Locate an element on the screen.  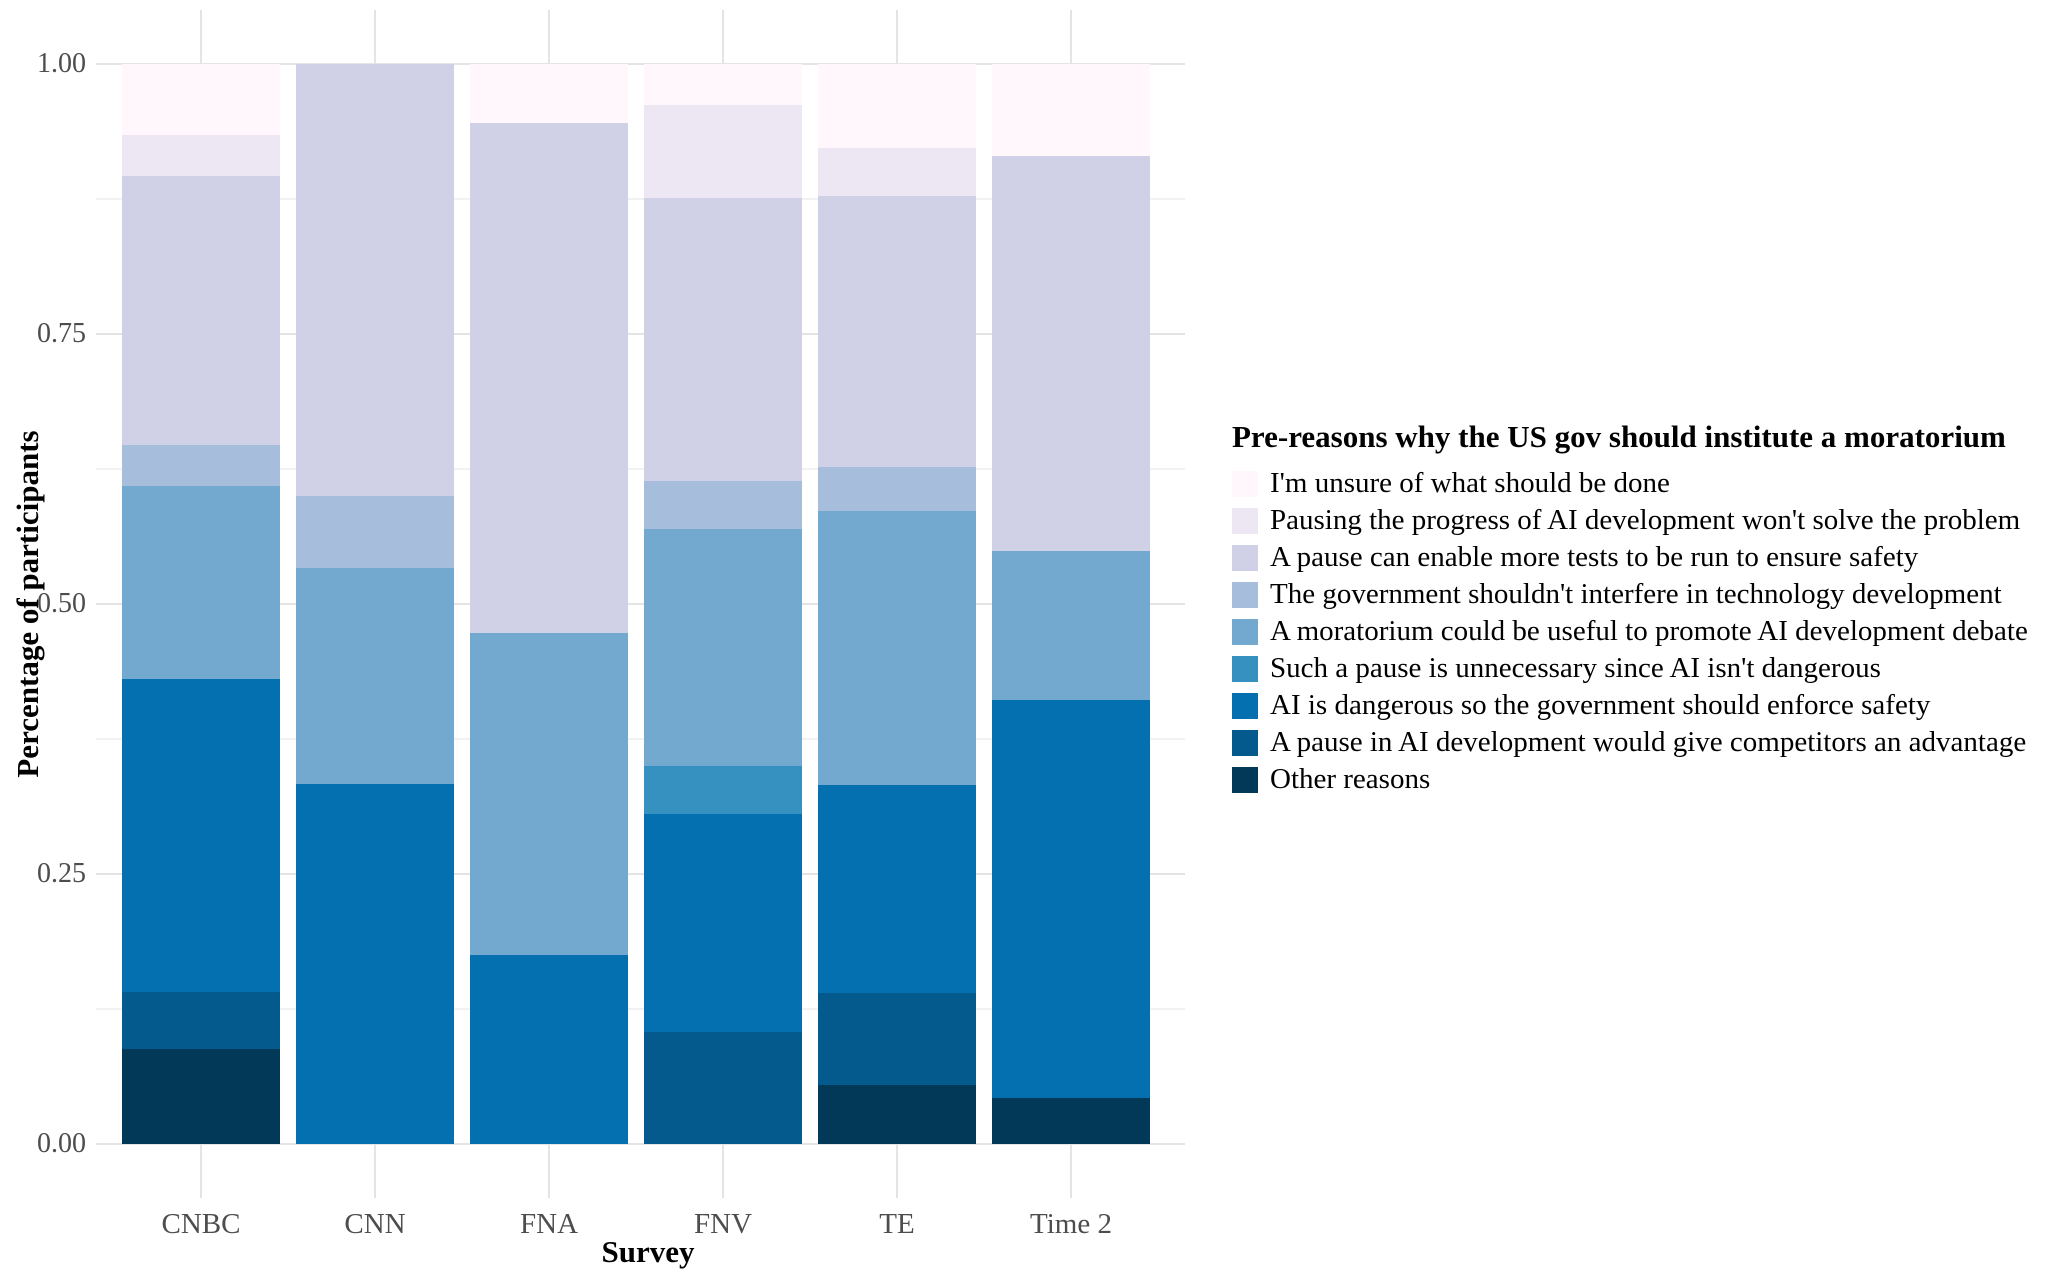
legend-item: Other reasons is located at coordinates (1630, 779).